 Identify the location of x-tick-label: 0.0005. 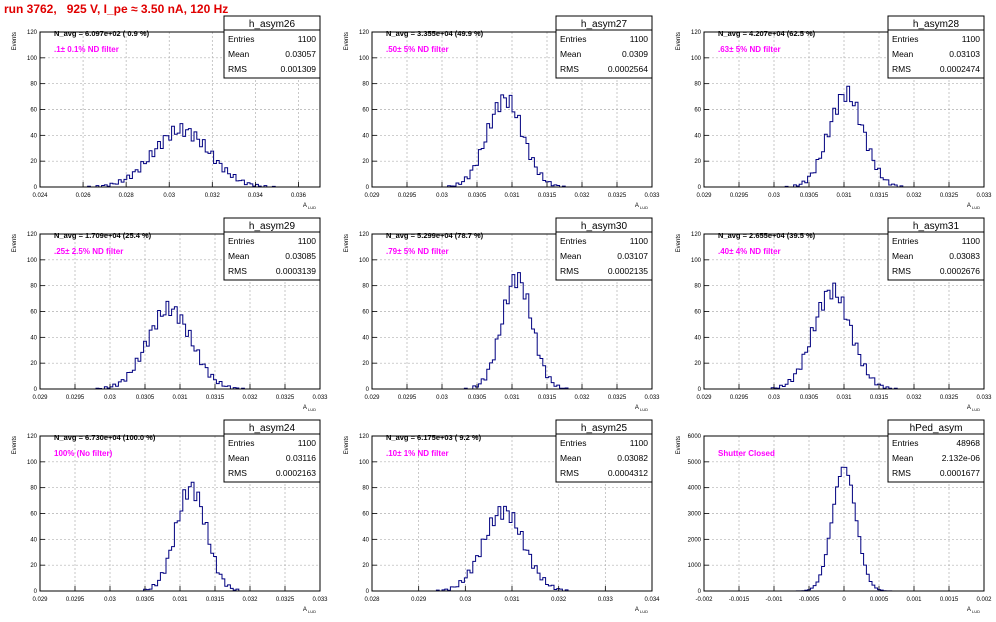
(879, 600).